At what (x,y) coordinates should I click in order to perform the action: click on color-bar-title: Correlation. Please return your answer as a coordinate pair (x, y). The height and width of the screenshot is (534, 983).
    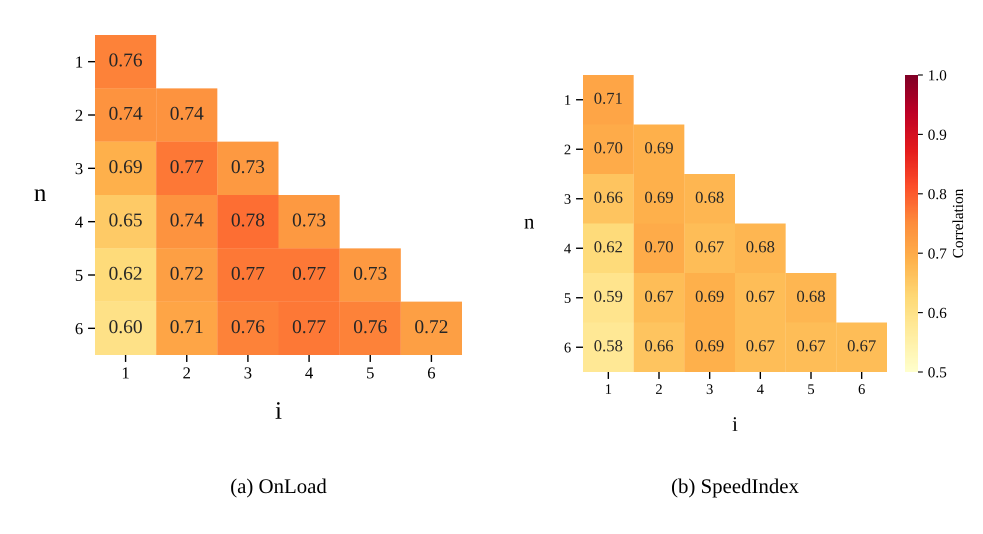
    Looking at the image, I should click on (958, 223).